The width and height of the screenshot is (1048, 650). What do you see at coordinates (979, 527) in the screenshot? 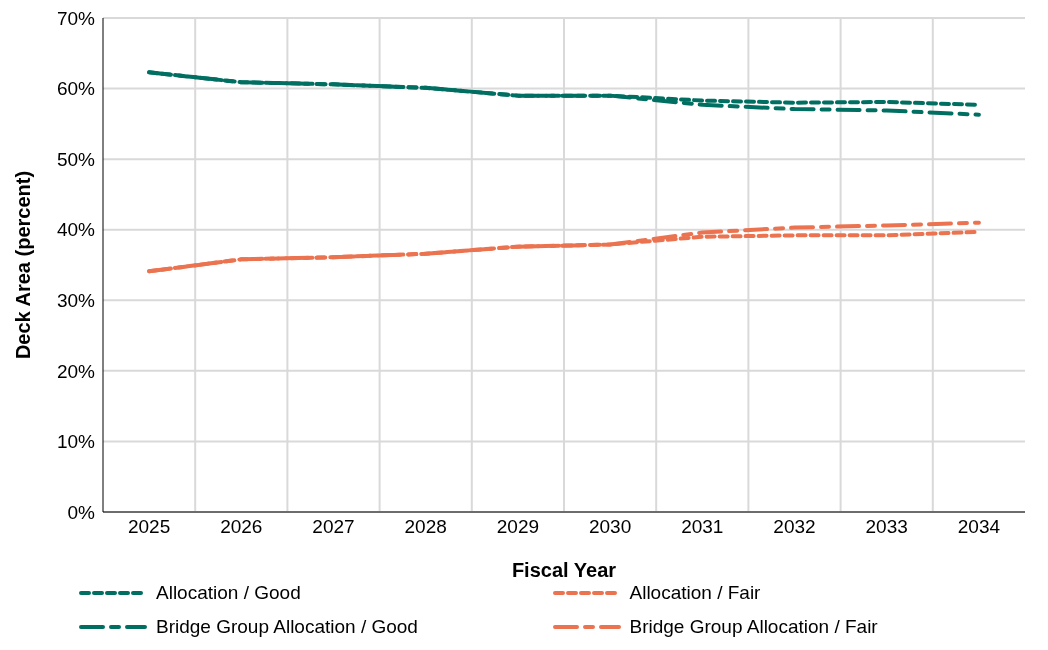
I see `x-tick-label: 2034` at bounding box center [979, 527].